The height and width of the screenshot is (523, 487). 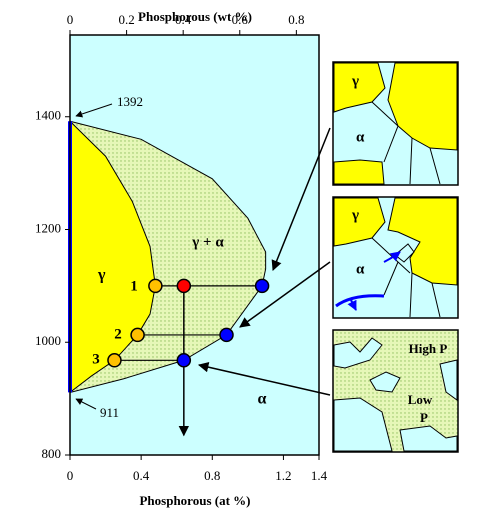 I want to click on annotation: 911, so click(x=109, y=412).